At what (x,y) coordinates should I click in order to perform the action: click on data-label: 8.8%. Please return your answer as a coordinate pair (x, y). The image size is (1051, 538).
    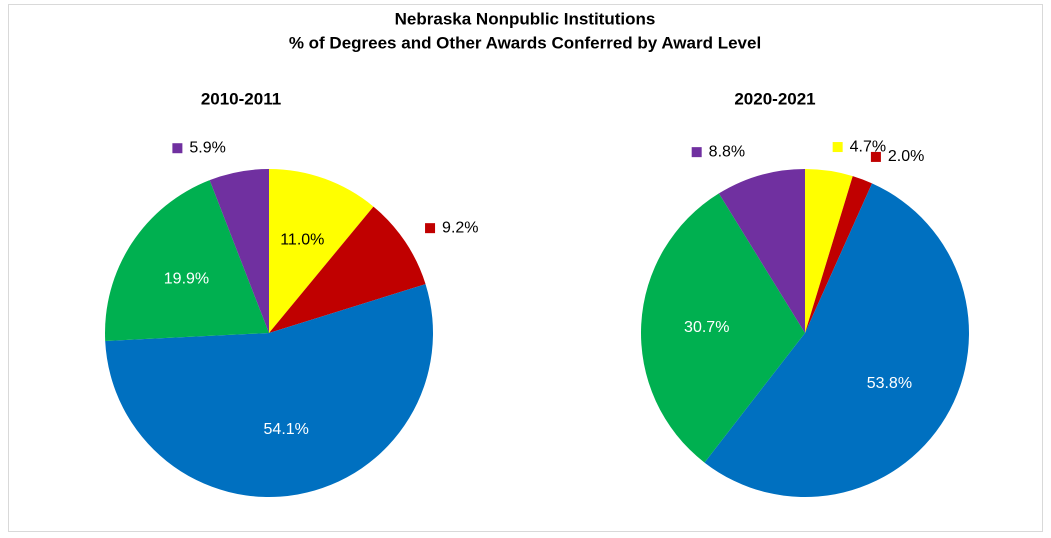
    Looking at the image, I should click on (727, 151).